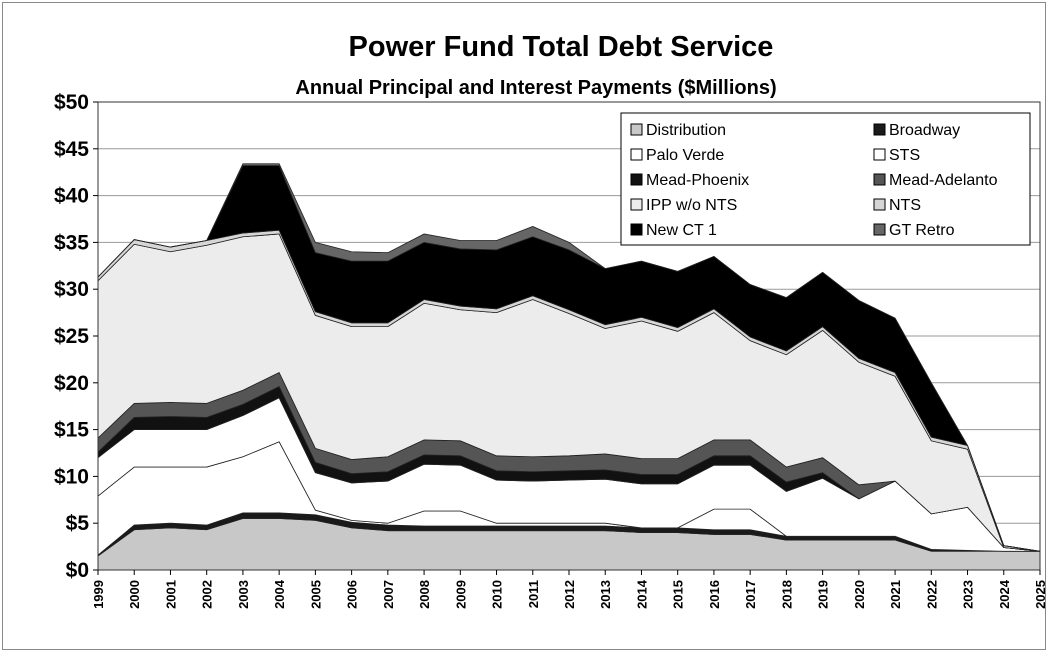 Image resolution: width=1050 pixels, height=654 pixels. I want to click on x-tick-label: 2016, so click(714, 594).